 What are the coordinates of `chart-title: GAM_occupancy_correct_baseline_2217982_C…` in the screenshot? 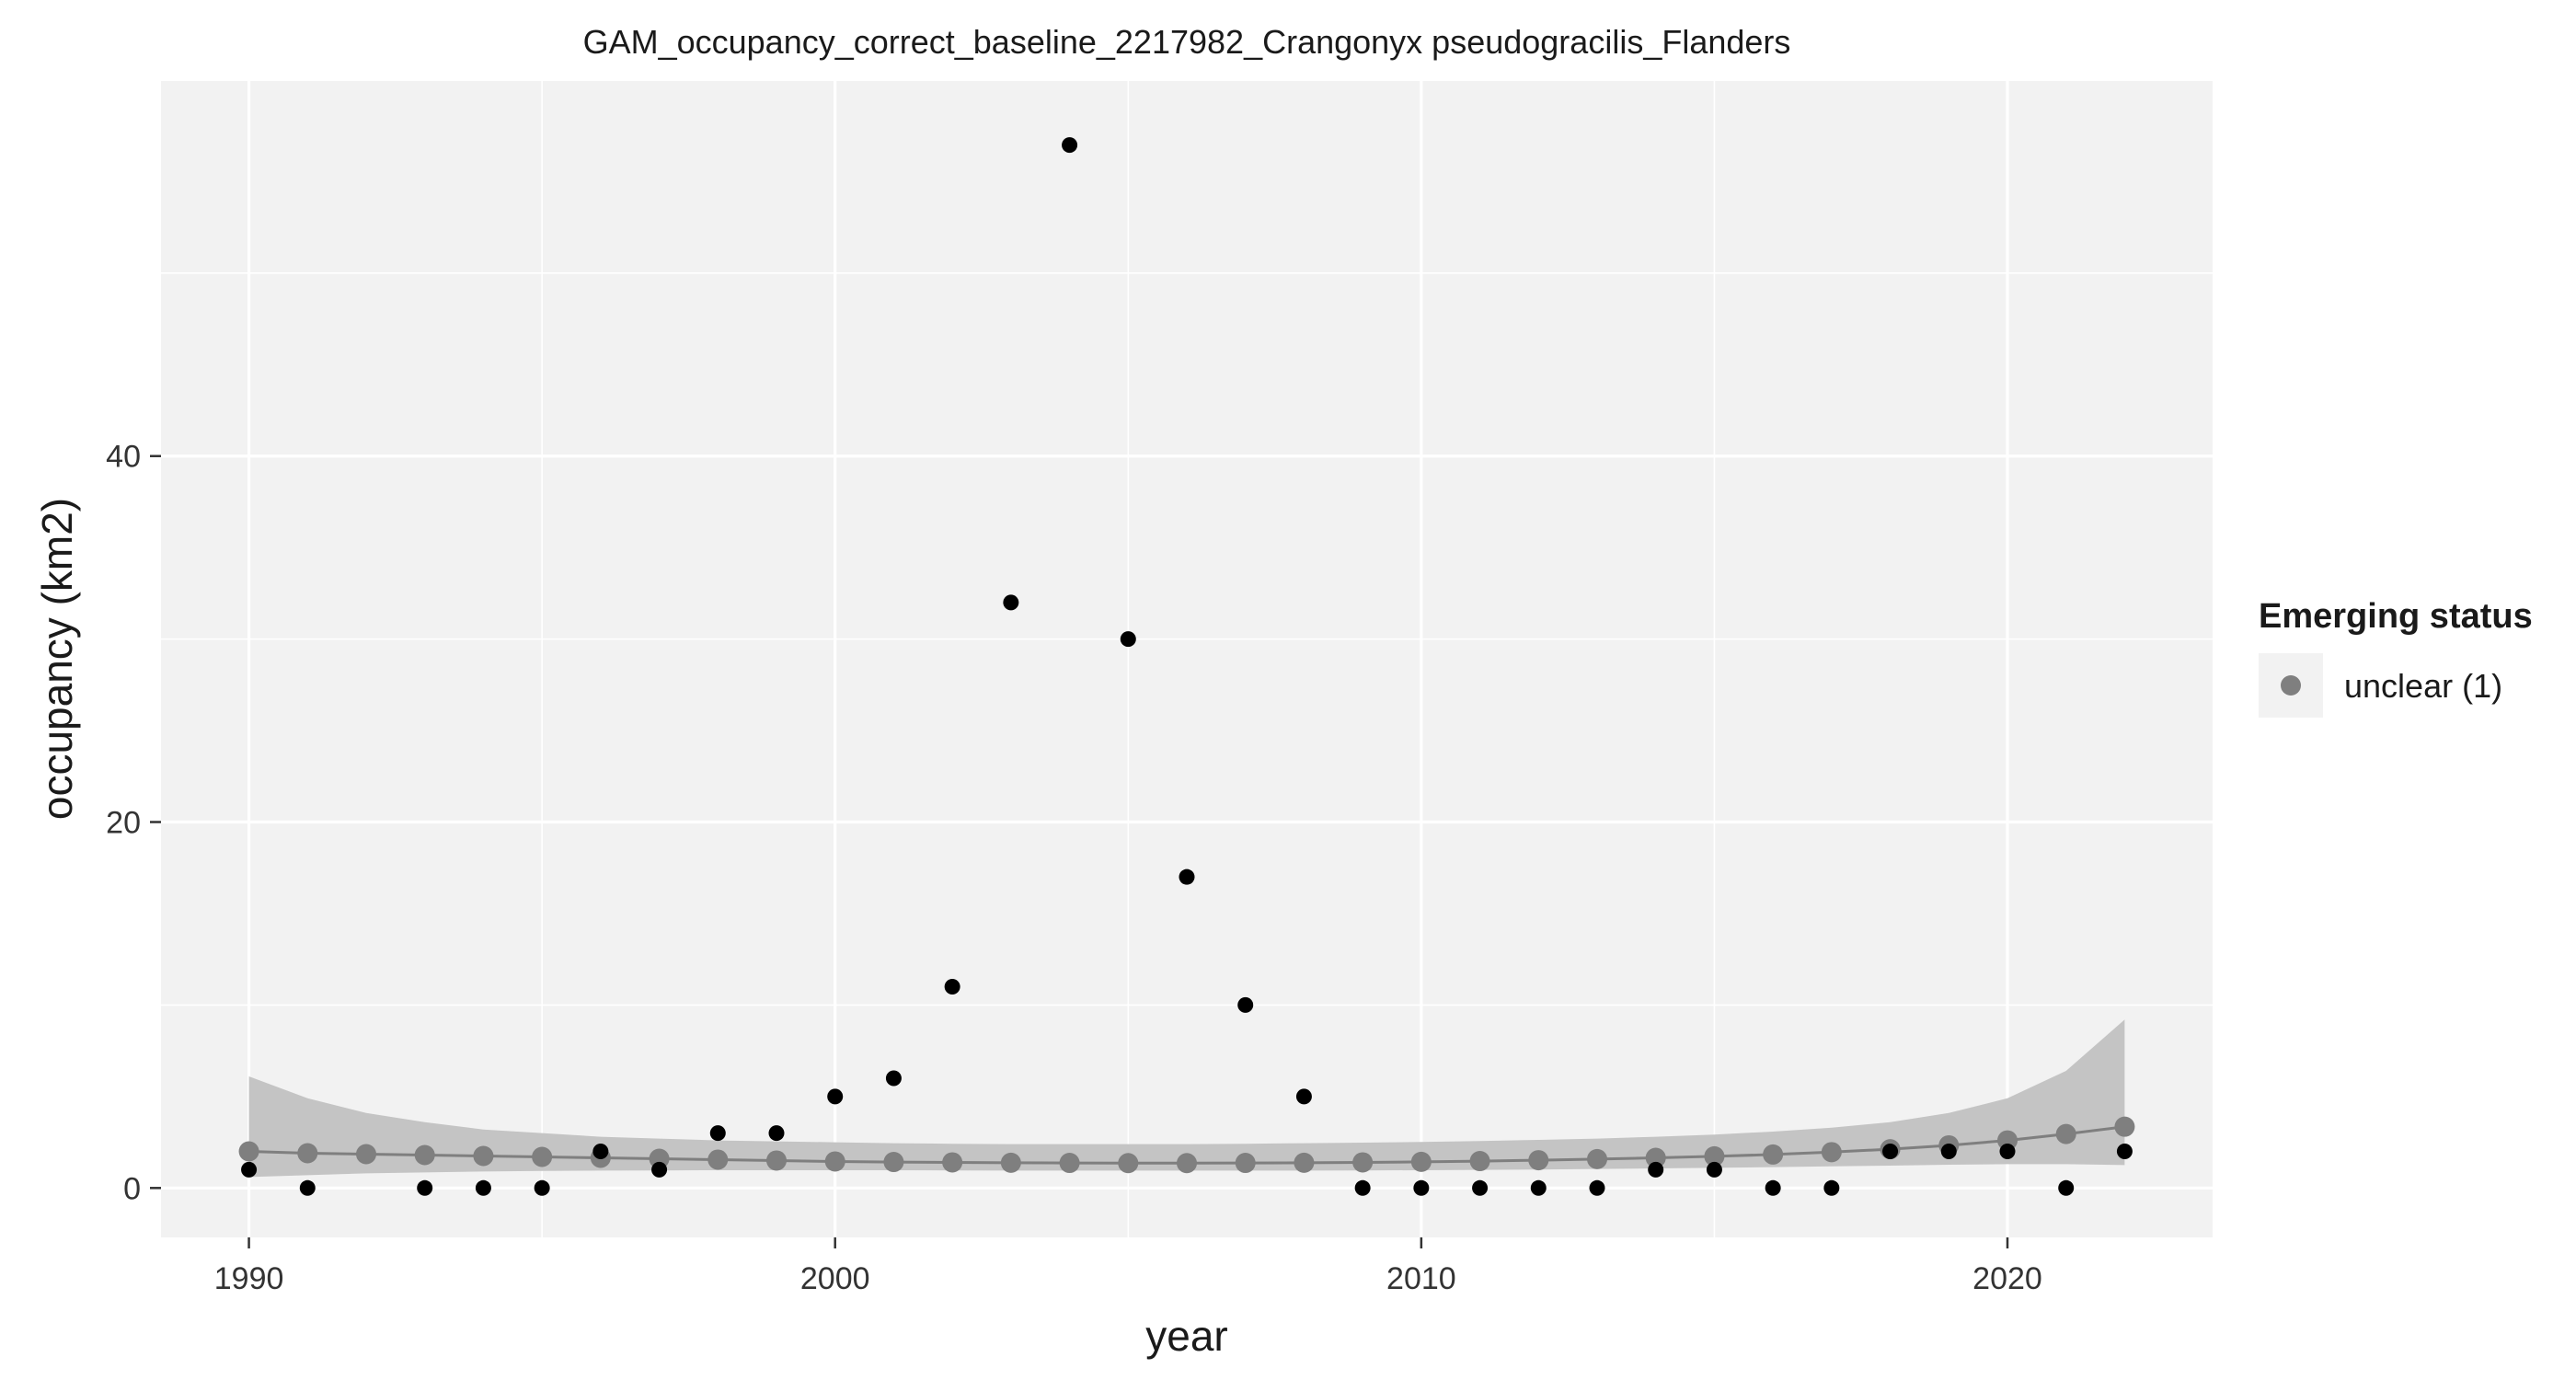 It's located at (1187, 42).